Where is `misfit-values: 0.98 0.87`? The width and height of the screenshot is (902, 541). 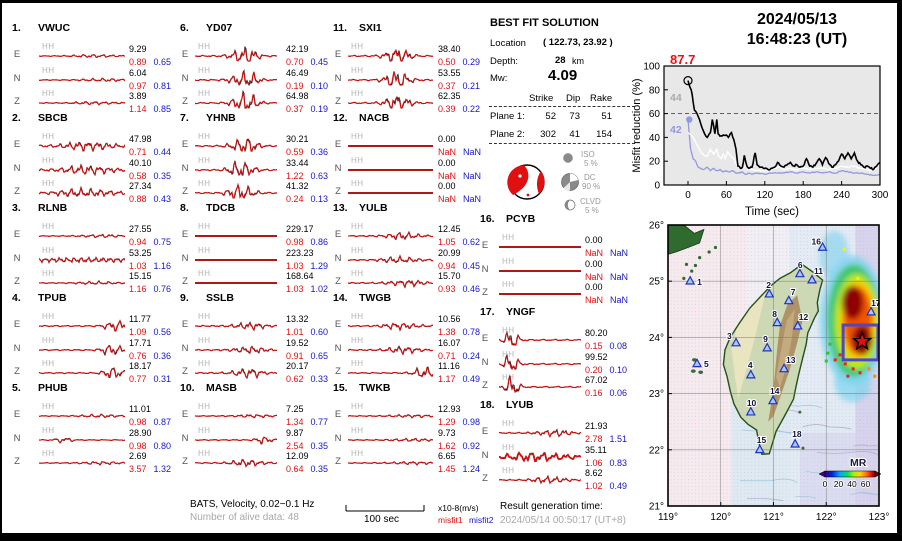
misfit-values: 0.98 0.87 is located at coordinates (150, 422).